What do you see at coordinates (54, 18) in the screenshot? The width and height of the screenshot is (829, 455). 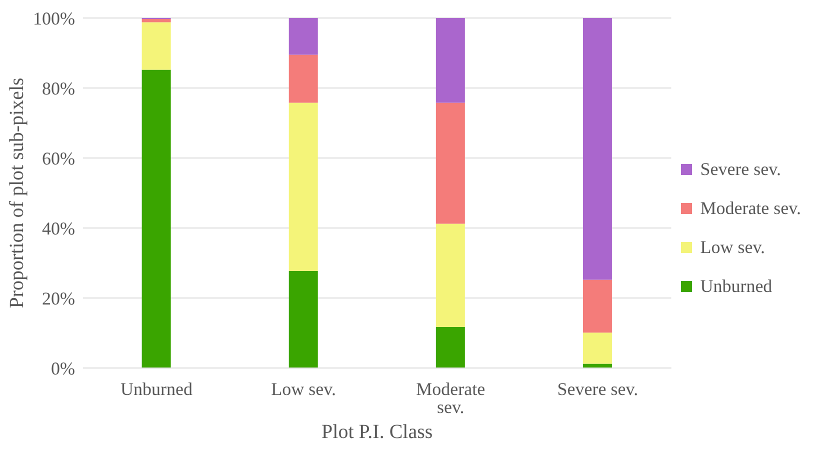 I see `y-tick-label: 100%` at bounding box center [54, 18].